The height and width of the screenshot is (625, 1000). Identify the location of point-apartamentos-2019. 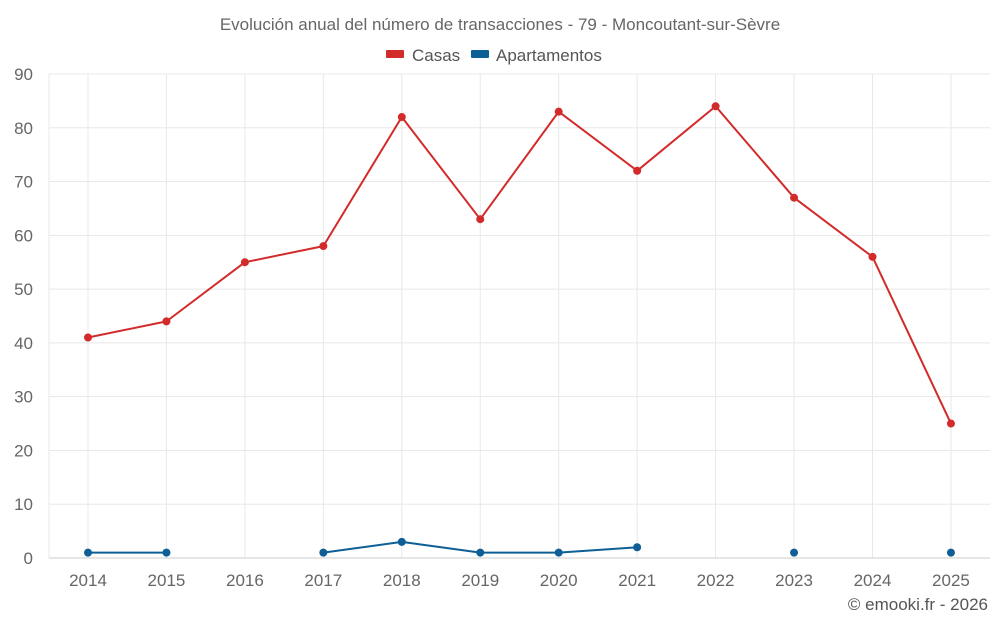
(480, 552).